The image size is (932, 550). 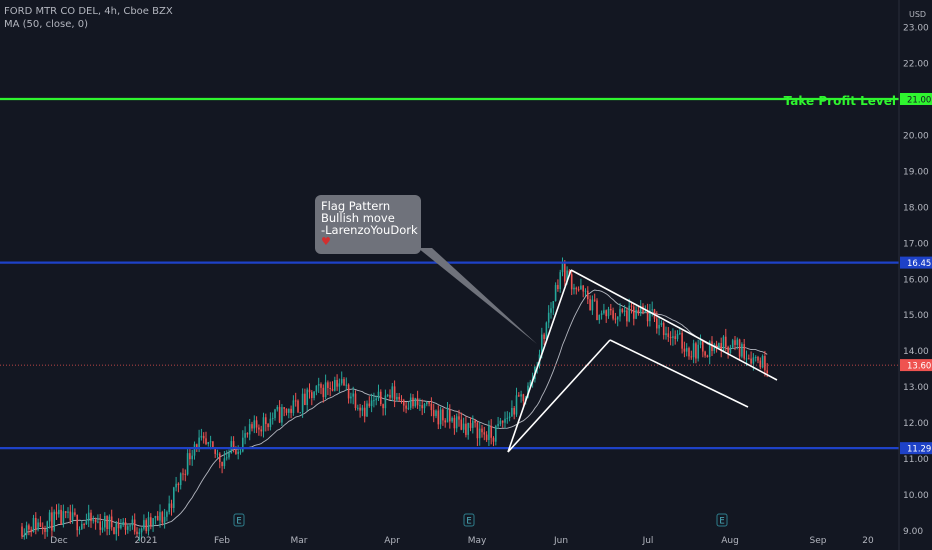 I want to click on level-price-badge-resistance: 16.45, so click(x=919, y=264).